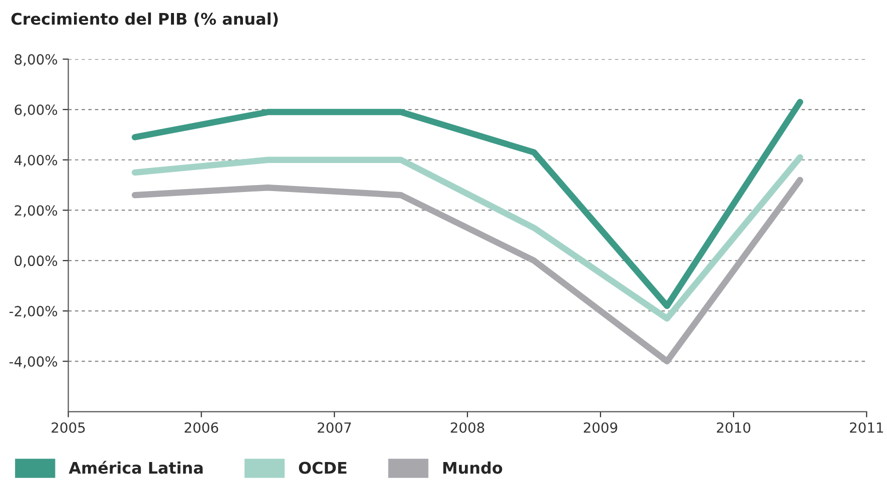 Image resolution: width=887 pixels, height=493 pixels. What do you see at coordinates (33, 362) in the screenshot?
I see `y-tick-label: -4,00%` at bounding box center [33, 362].